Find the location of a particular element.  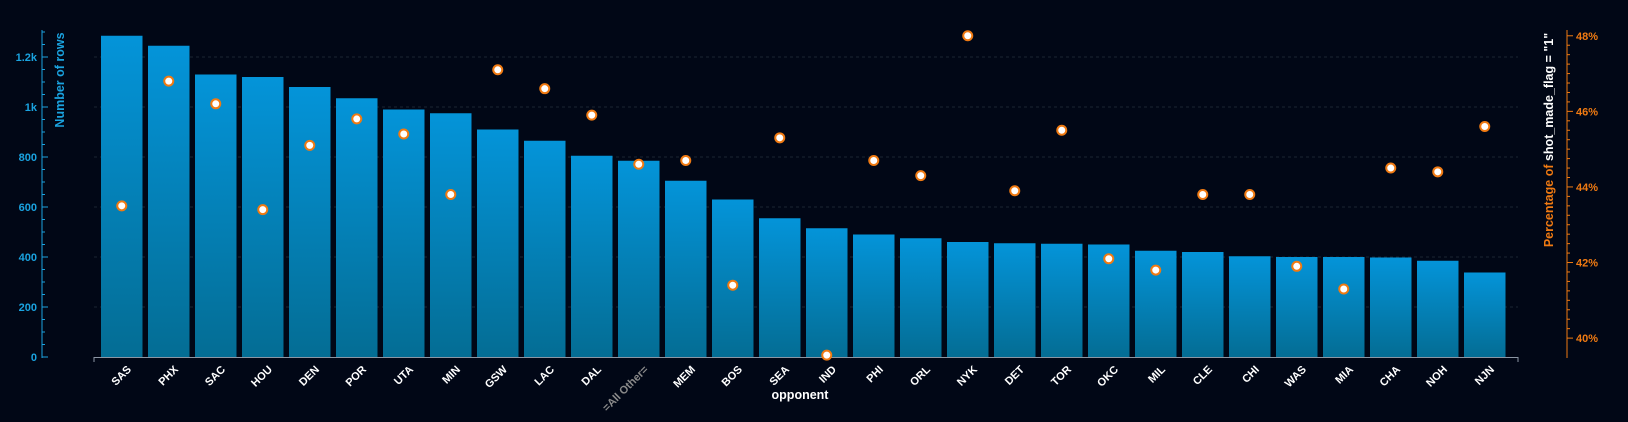

y2-tick-label: 40% is located at coordinates (1587, 339).